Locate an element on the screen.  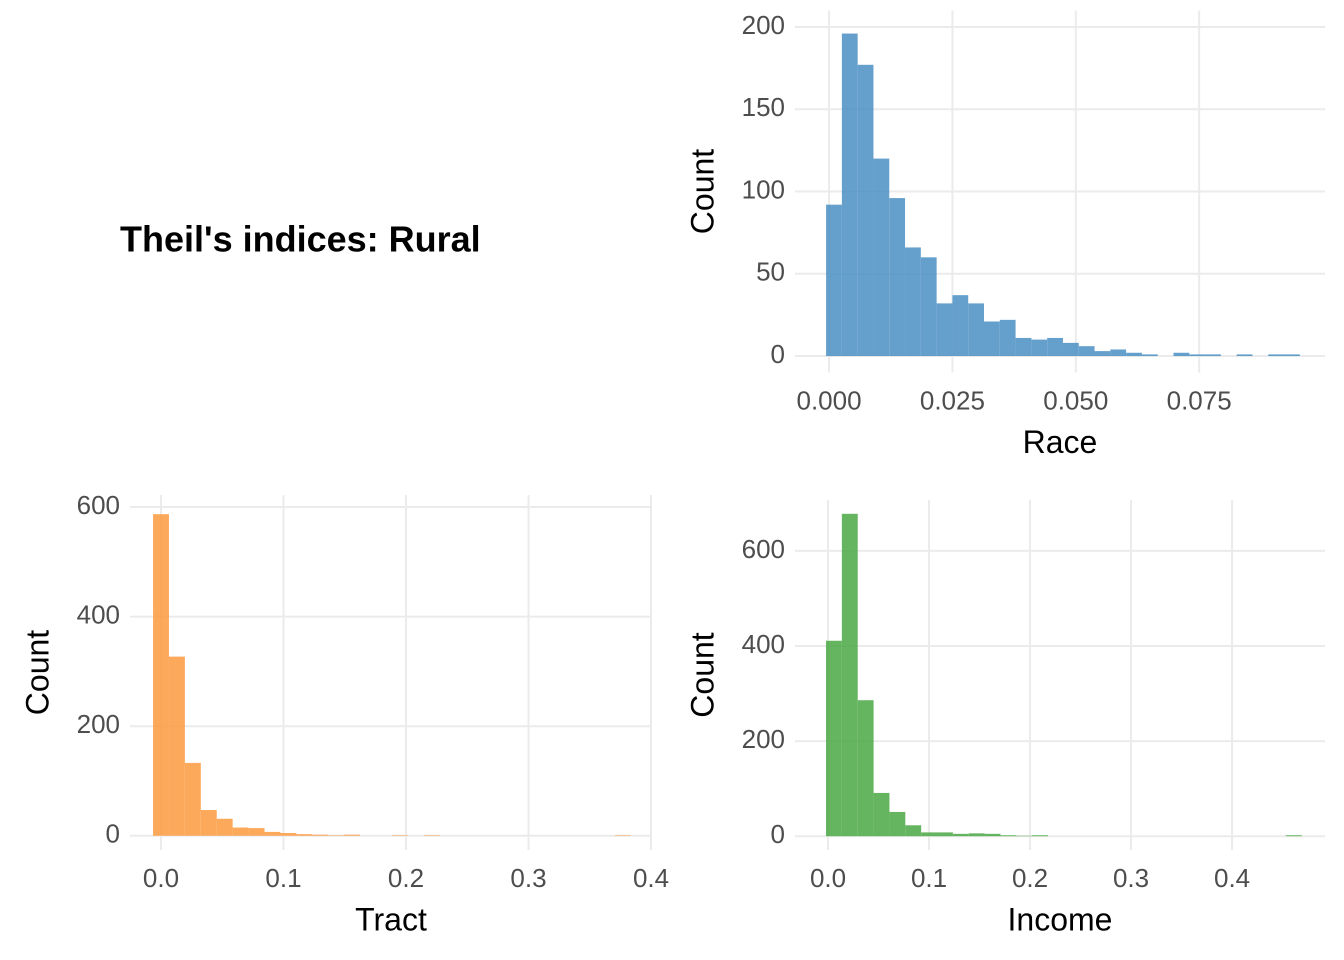
x-axis-title: Tract is located at coordinates (391, 919).